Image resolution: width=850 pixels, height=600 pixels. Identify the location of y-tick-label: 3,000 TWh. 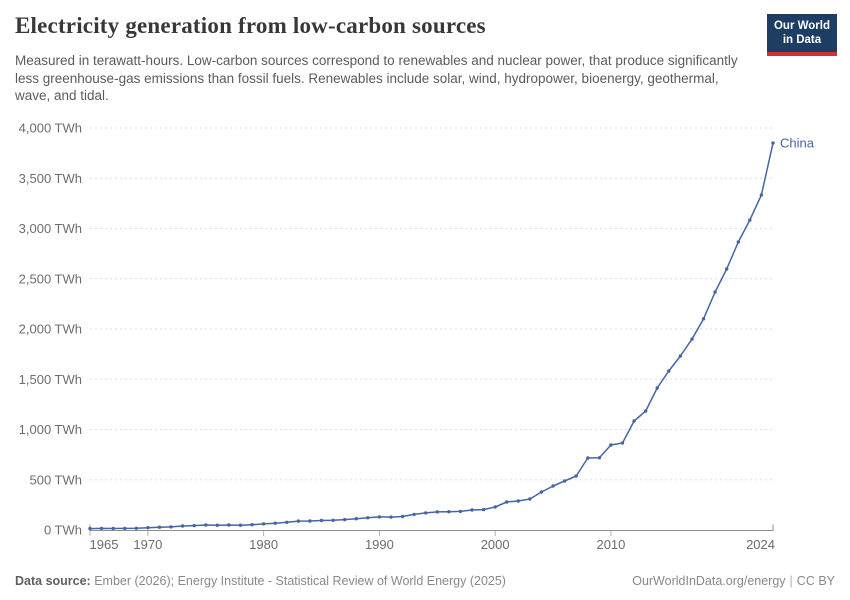
(50, 228).